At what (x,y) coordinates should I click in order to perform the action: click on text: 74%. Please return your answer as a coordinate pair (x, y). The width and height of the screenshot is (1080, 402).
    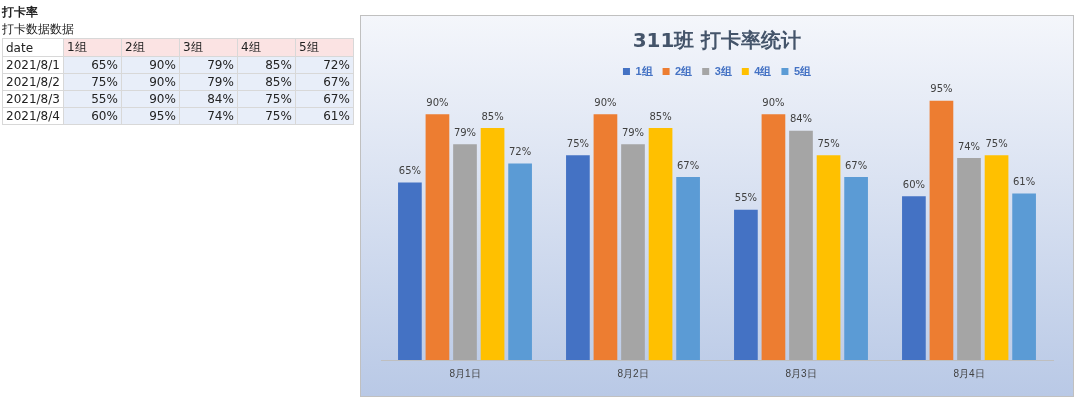
    Looking at the image, I should click on (220, 116).